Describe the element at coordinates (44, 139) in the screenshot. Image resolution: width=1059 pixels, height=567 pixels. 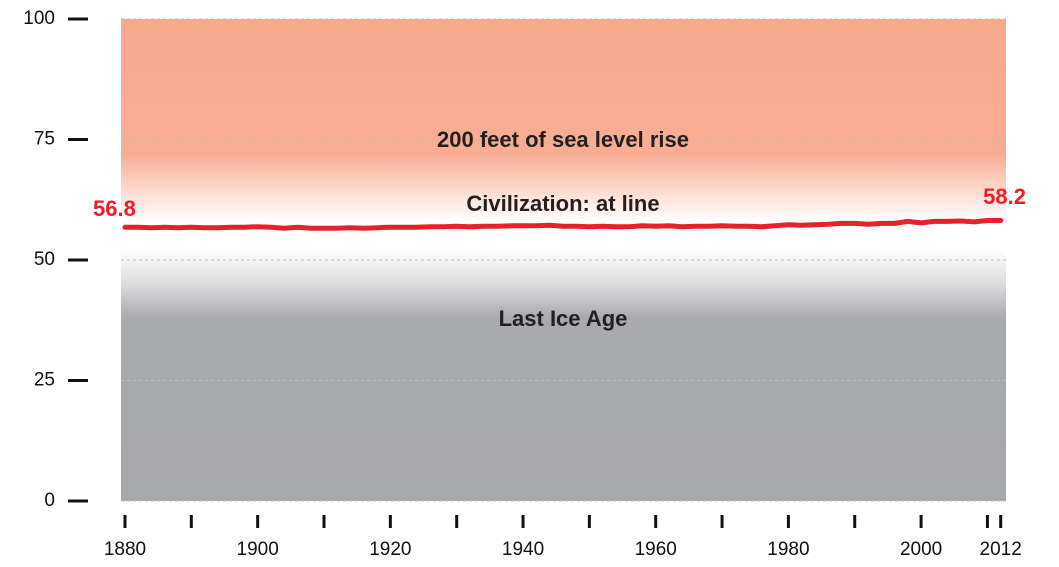
I see `y-tick-label: 75` at that location.